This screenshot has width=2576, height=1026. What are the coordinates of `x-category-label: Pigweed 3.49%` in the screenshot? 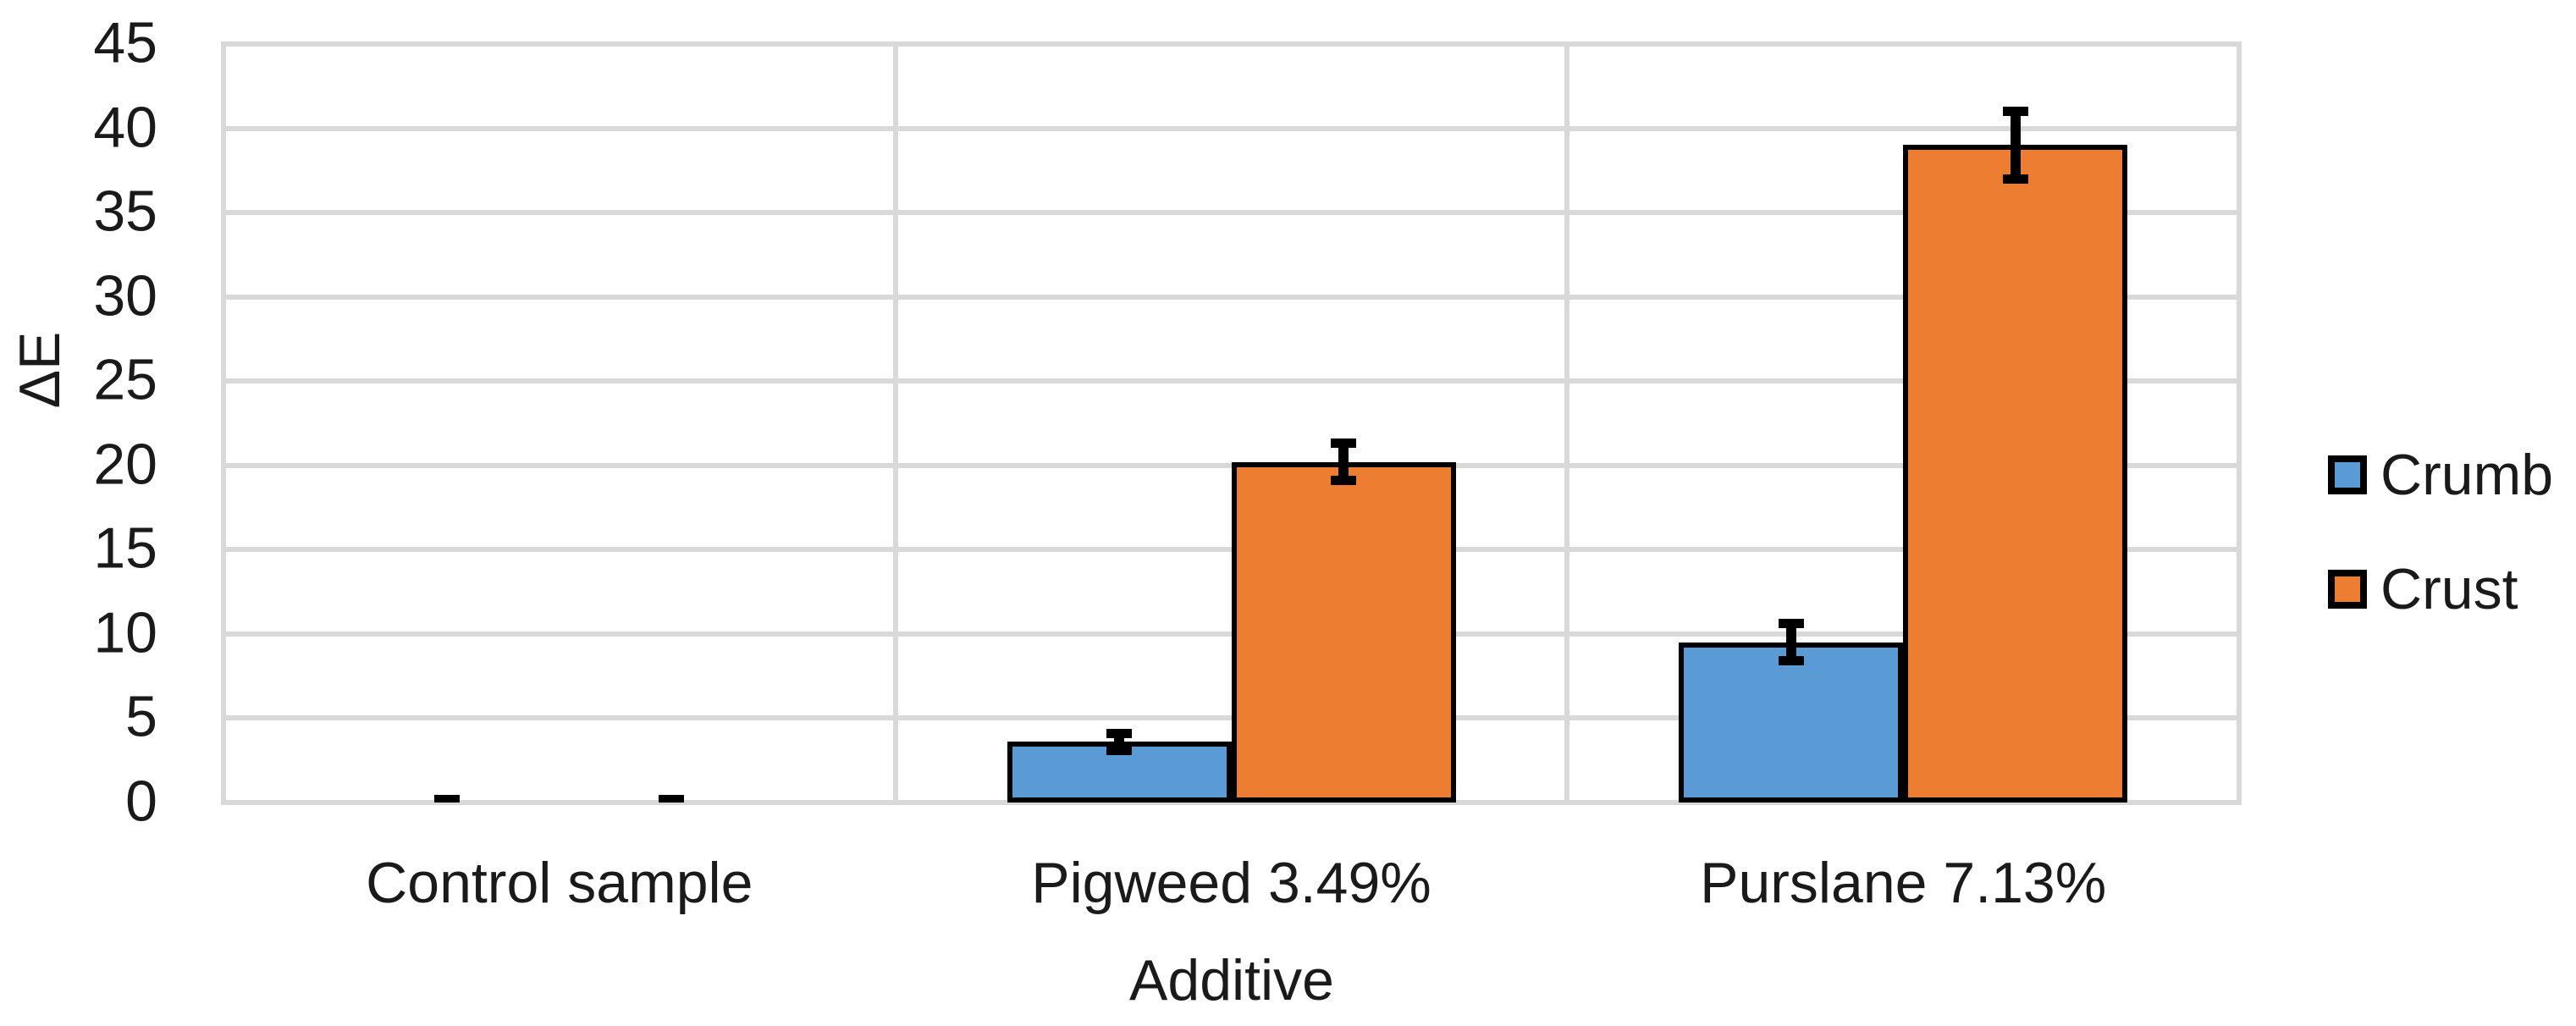 It's located at (1231, 883).